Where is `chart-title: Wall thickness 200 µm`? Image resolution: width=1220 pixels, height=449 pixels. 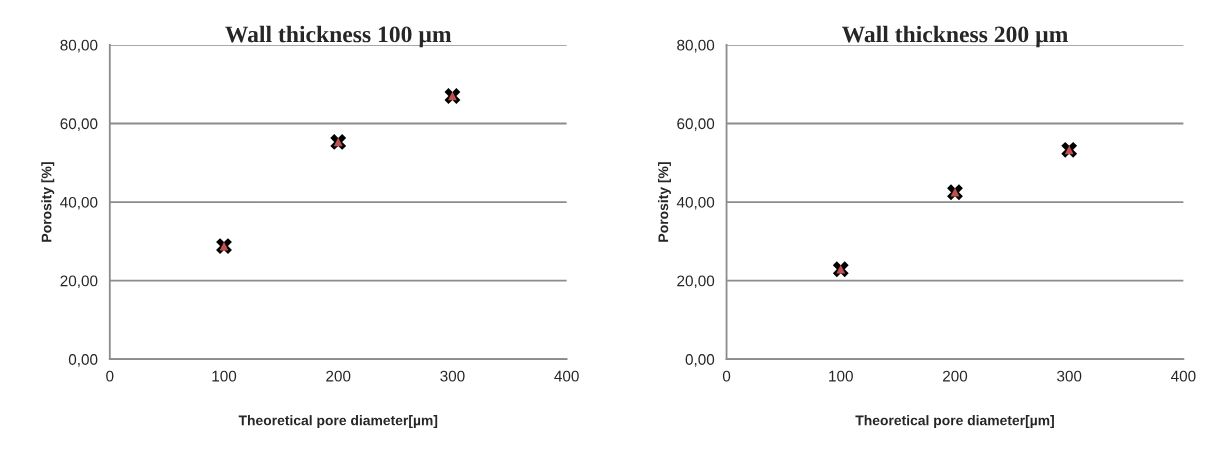
chart-title: Wall thickness 200 µm is located at coordinates (954, 36).